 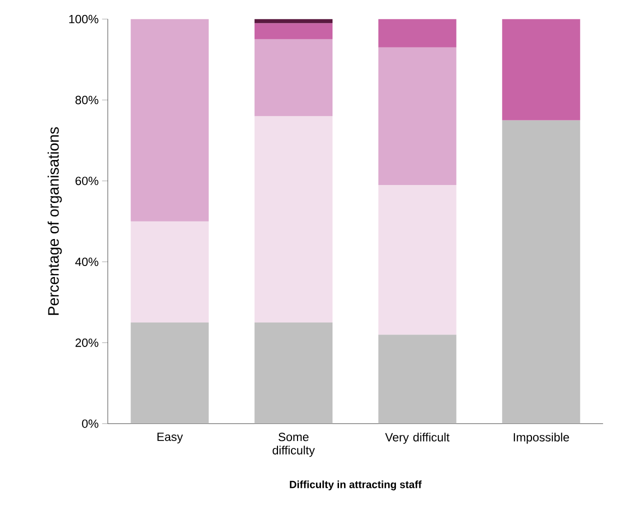 I want to click on y-tick-label: 40%, so click(x=86, y=262).